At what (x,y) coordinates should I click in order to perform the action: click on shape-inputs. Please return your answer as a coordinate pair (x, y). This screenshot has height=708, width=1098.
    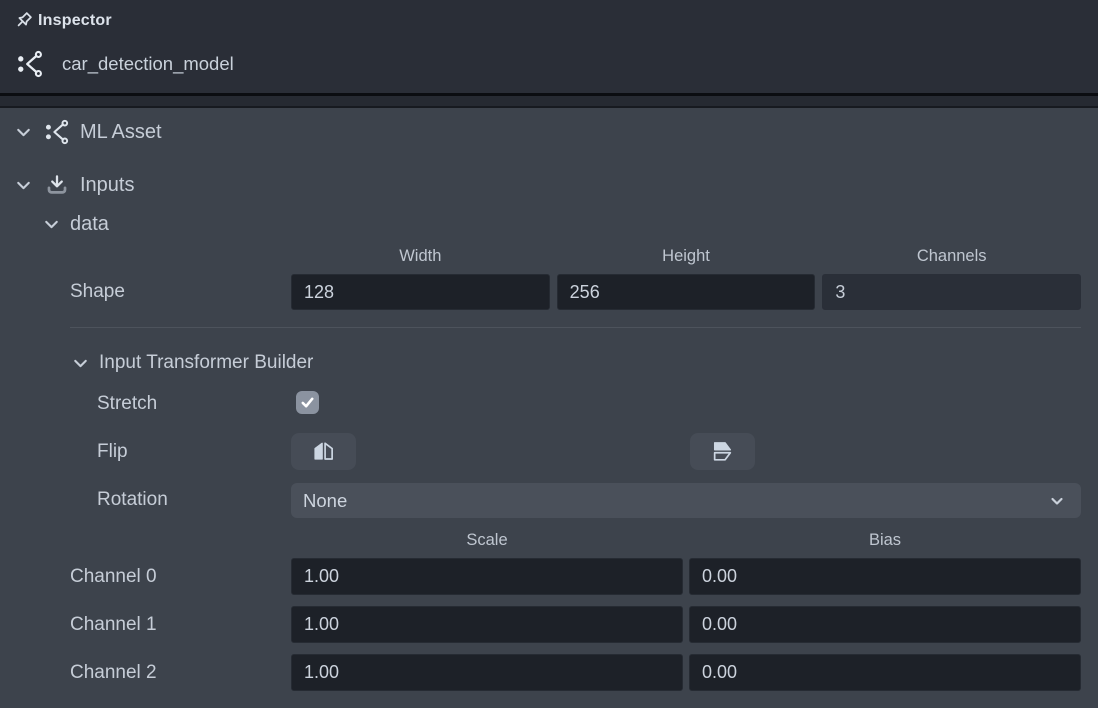
    Looking at the image, I should click on (686, 292).